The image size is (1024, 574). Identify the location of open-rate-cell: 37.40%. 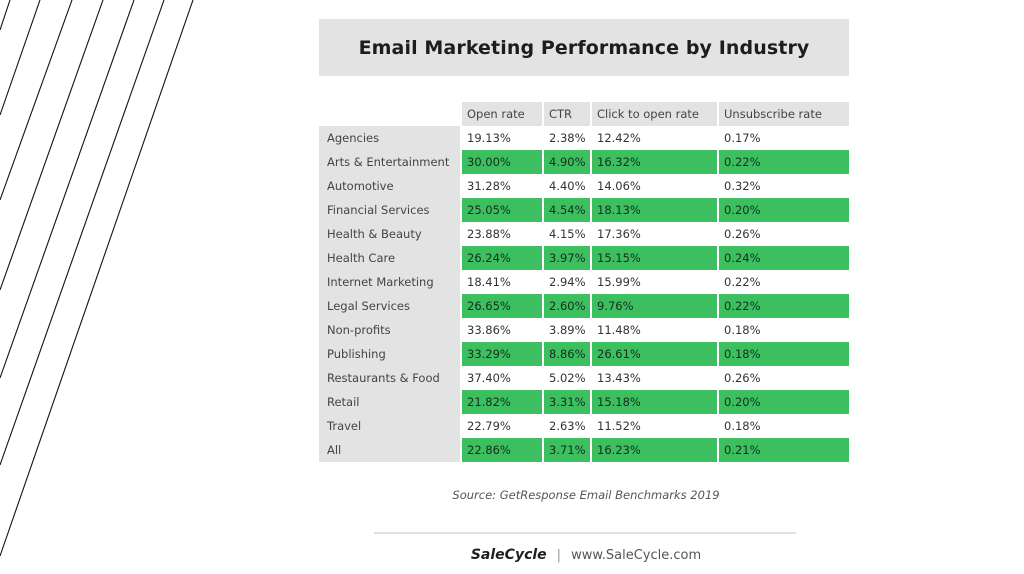
(503, 378).